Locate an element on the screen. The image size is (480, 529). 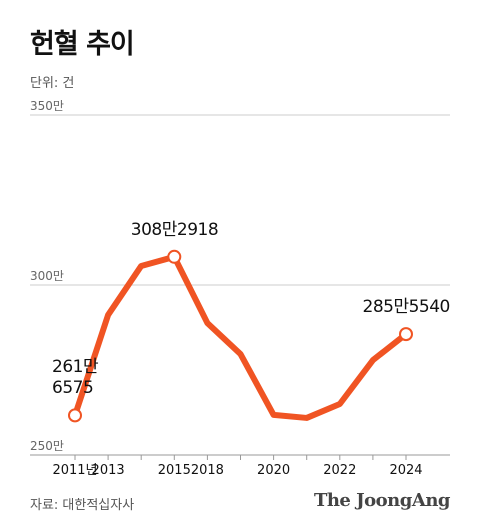
y-tick-label: 250만 is located at coordinates (47, 446).